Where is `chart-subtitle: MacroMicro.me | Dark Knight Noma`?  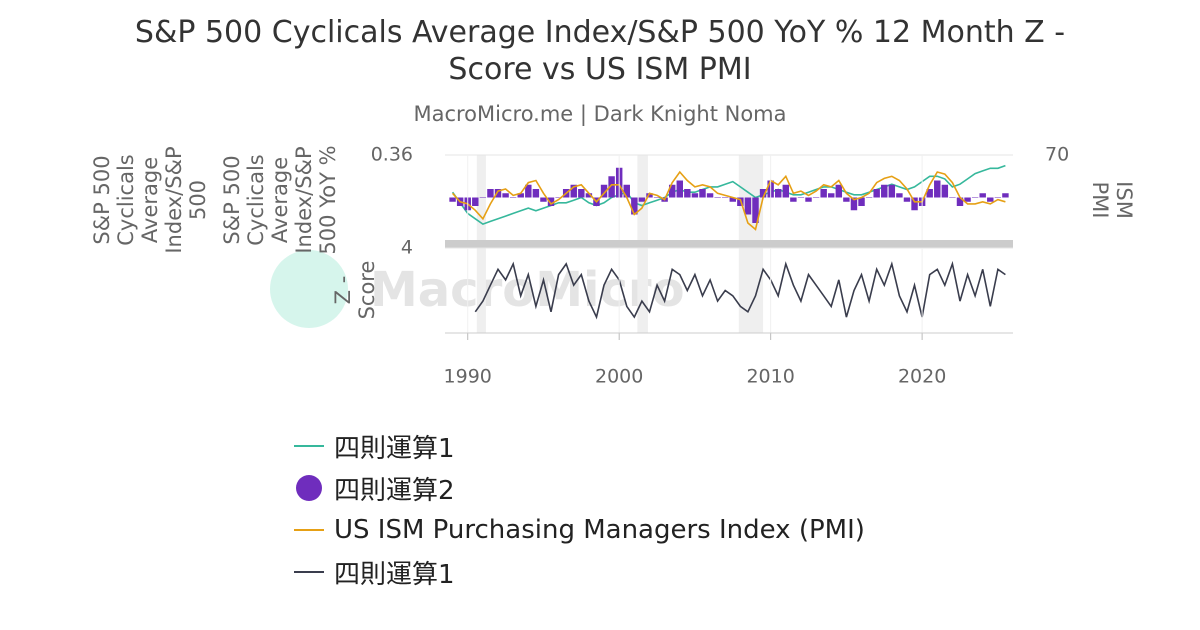
chart-subtitle: MacroMicro.me | Dark Knight Noma is located at coordinates (600, 114).